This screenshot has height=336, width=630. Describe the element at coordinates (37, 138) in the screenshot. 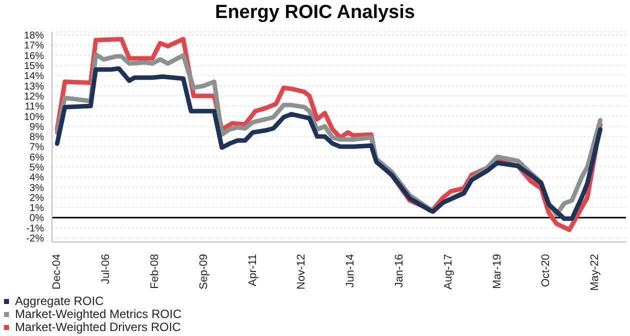

I see `y-tick-label: 8%` at that location.